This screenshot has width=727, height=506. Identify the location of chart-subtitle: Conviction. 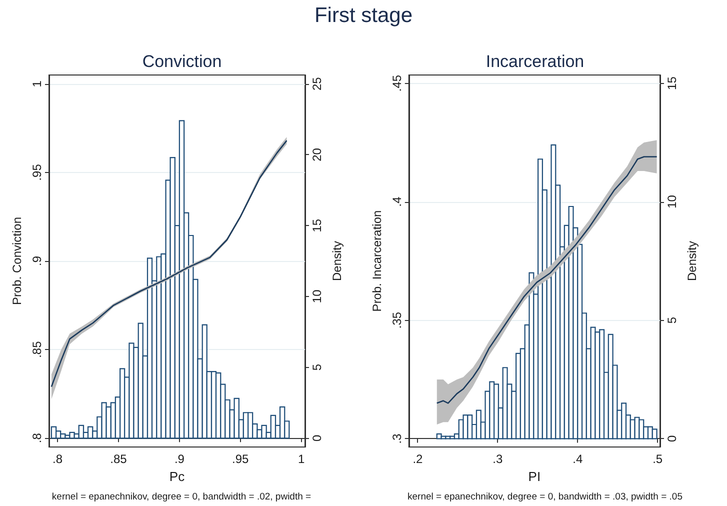
(182, 61).